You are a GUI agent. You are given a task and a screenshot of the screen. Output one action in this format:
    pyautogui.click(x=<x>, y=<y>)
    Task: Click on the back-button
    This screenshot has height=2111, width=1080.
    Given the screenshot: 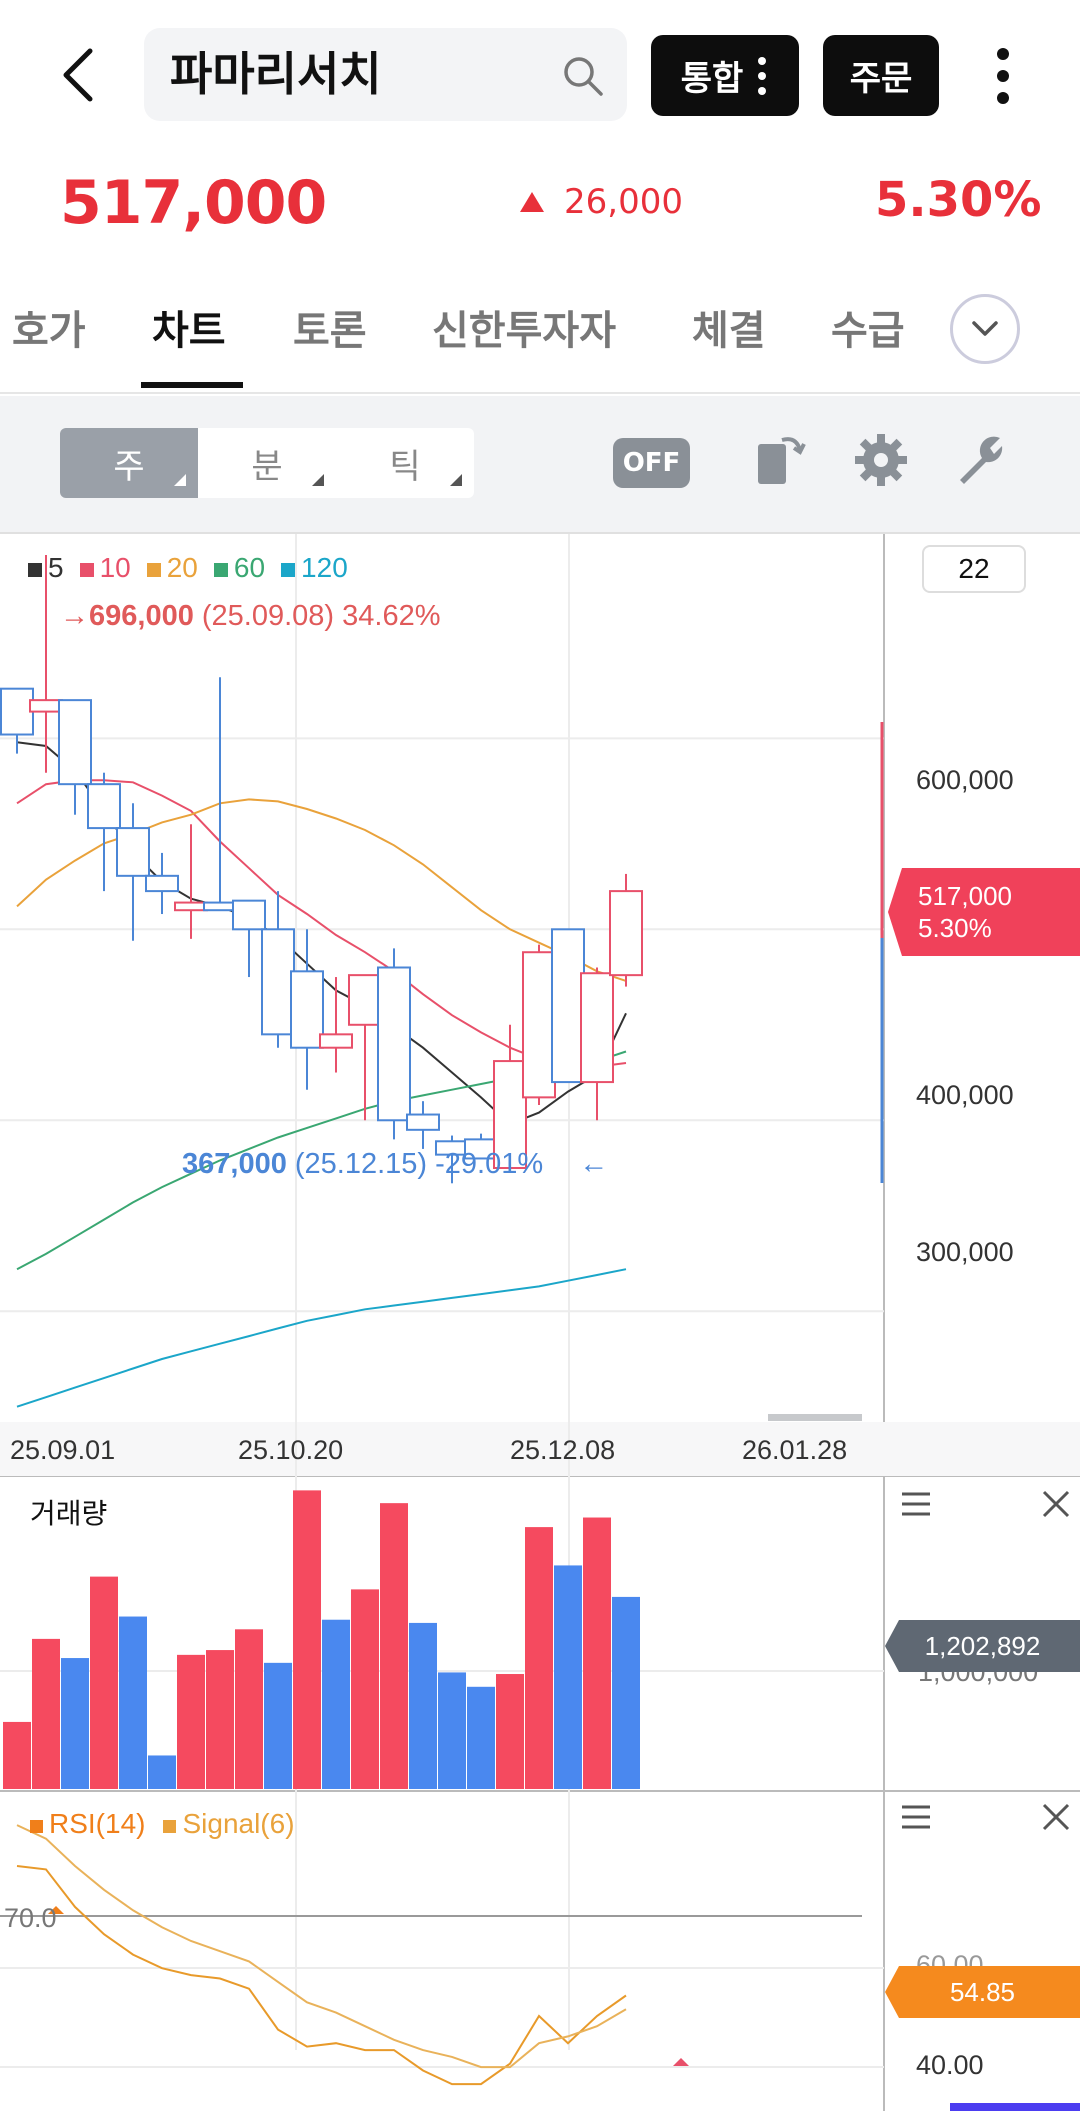 What is the action you would take?
    pyautogui.click(x=78, y=75)
    